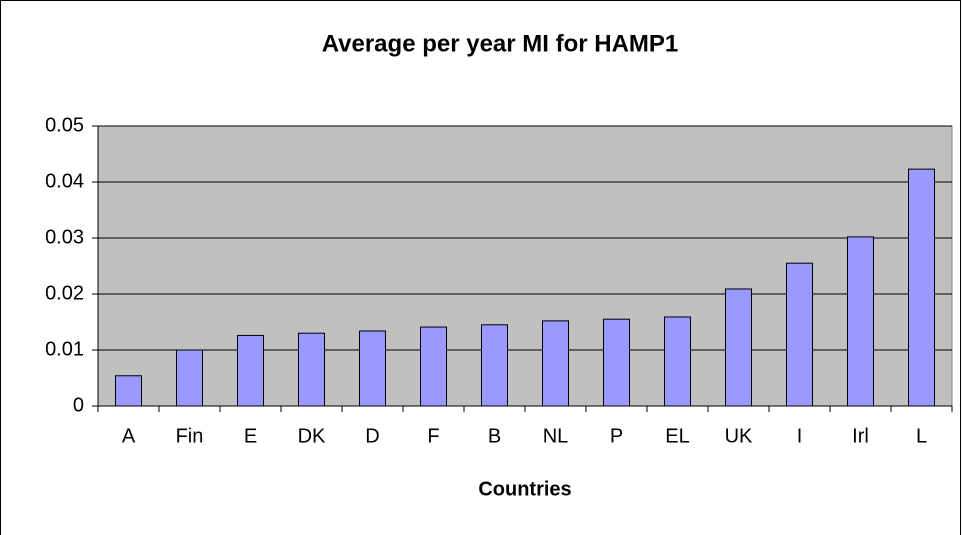 The image size is (962, 535). What do you see at coordinates (677, 436) in the screenshot?
I see `x-tick-label: EL` at bounding box center [677, 436].